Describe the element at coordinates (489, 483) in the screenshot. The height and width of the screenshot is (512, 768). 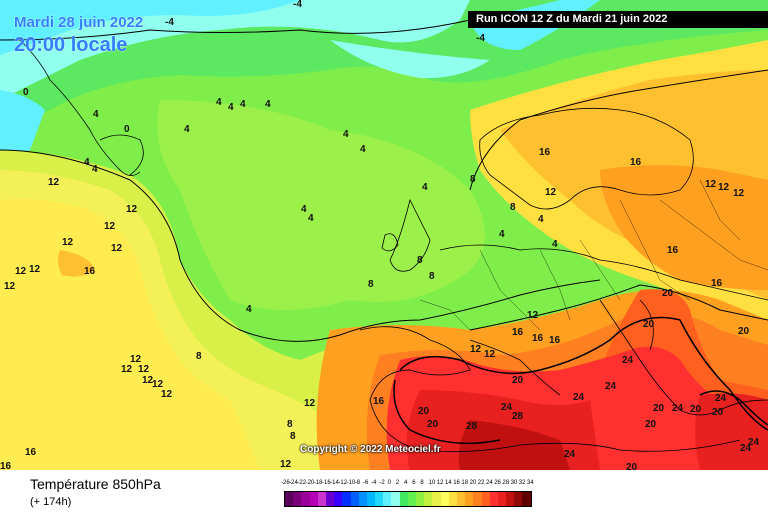
I see `legend-tick: 24` at that location.